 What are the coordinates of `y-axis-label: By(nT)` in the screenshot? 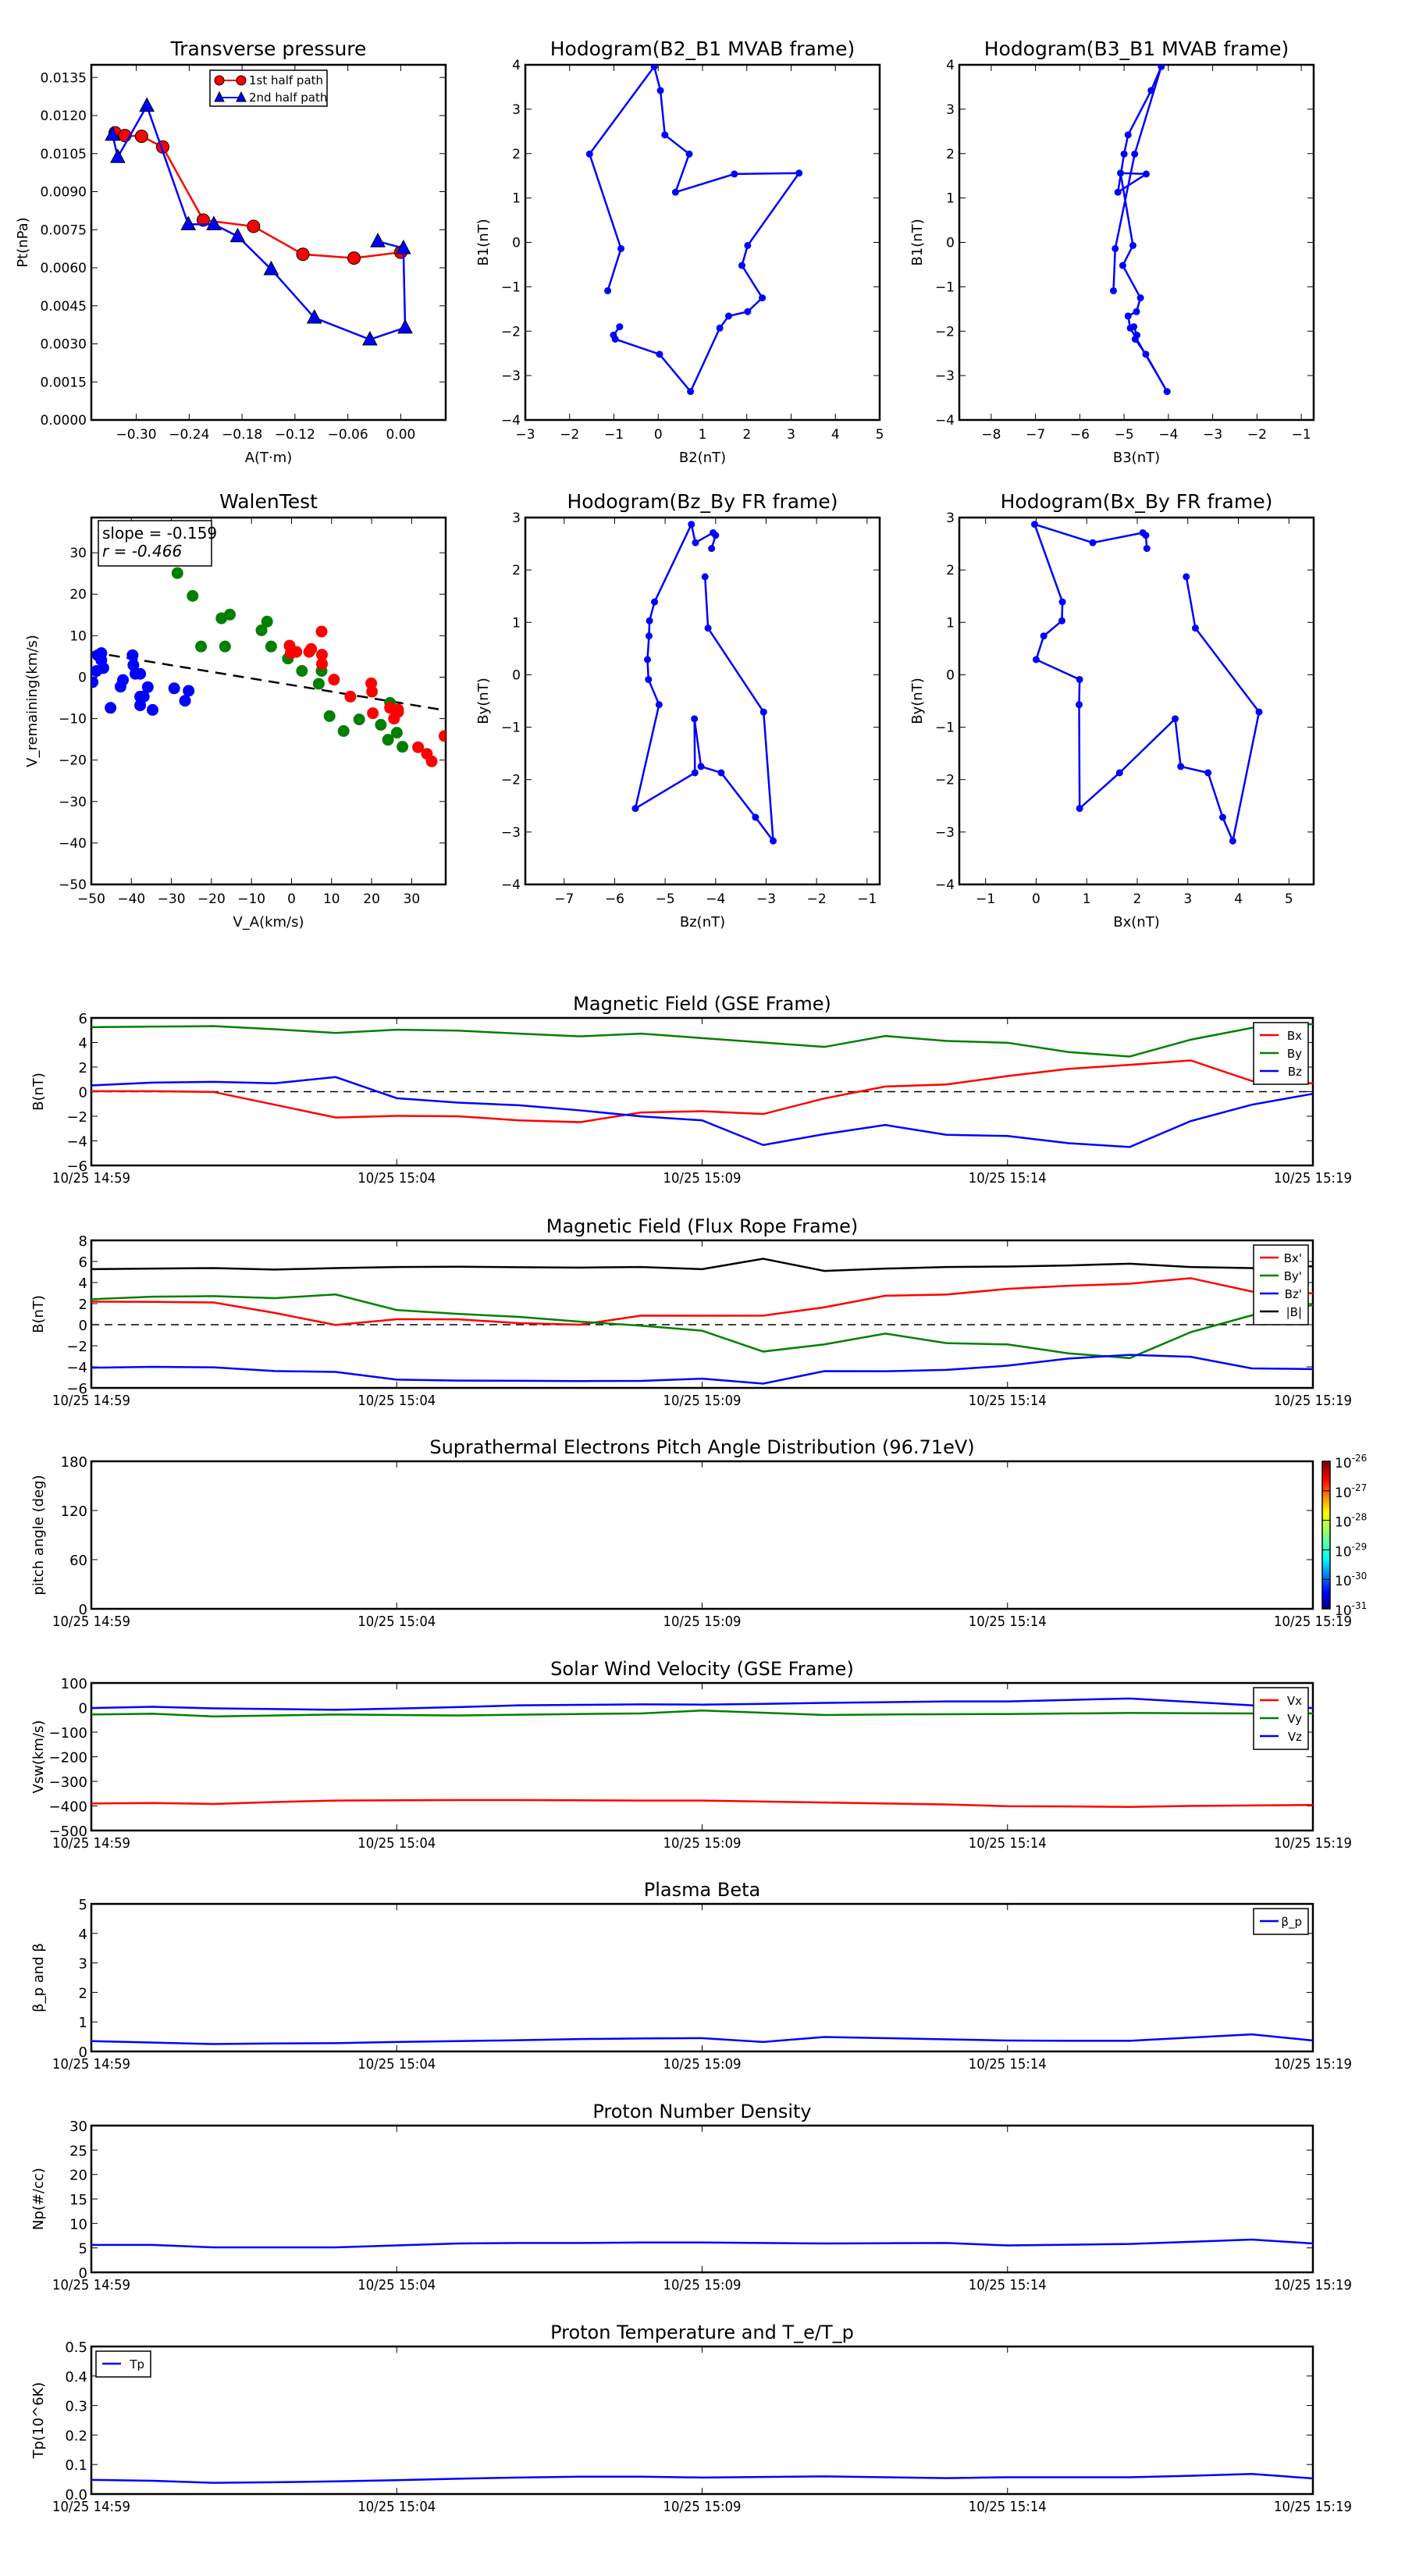 It's located at (917, 701).